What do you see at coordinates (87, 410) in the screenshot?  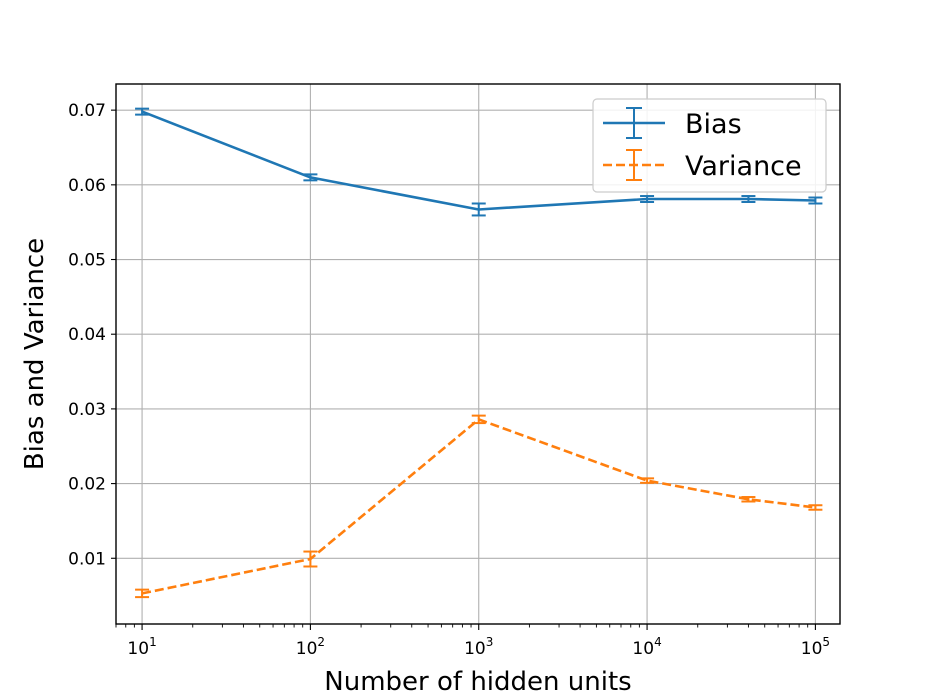 I see `y-tick-label: 0.03` at bounding box center [87, 410].